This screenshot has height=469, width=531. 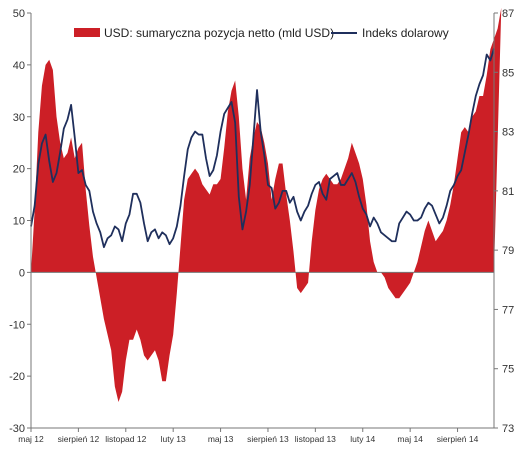 I want to click on x-axis-tick-label: luty 14, so click(x=362, y=439).